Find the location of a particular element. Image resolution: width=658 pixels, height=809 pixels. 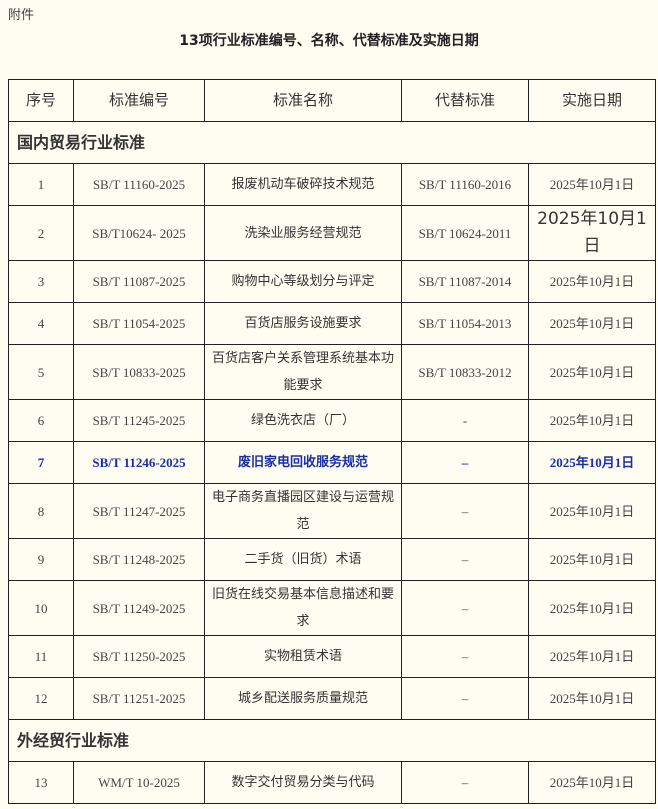

cell-replaces: SB/T 11160-2016 is located at coordinates (465, 184).